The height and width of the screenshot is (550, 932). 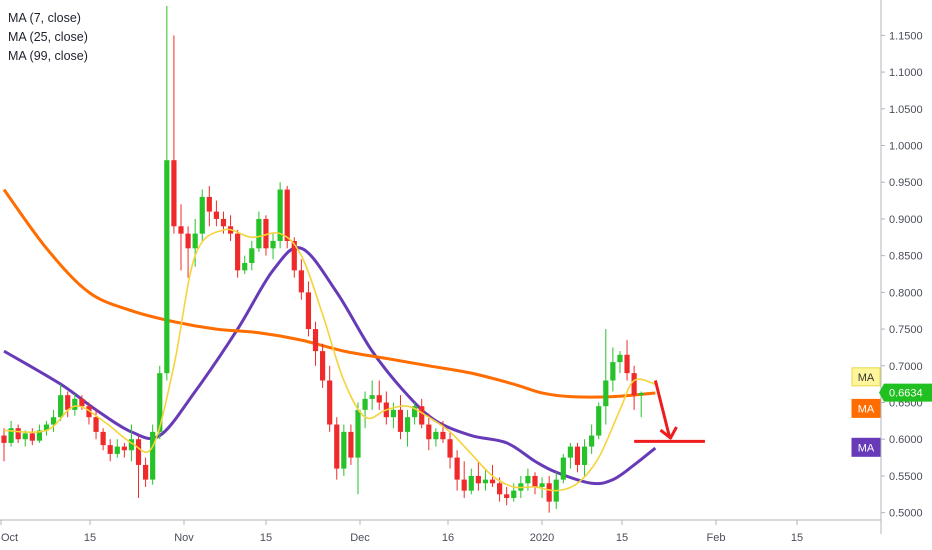 I want to click on annotation-arrow-head, so click(x=668, y=433).